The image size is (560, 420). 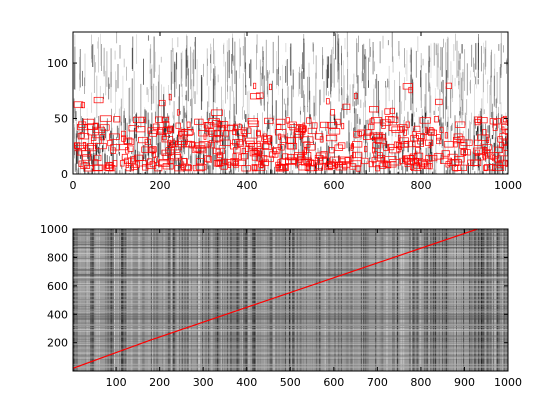 I want to click on piano-roll-x-tick-label: 0, so click(x=73, y=185).